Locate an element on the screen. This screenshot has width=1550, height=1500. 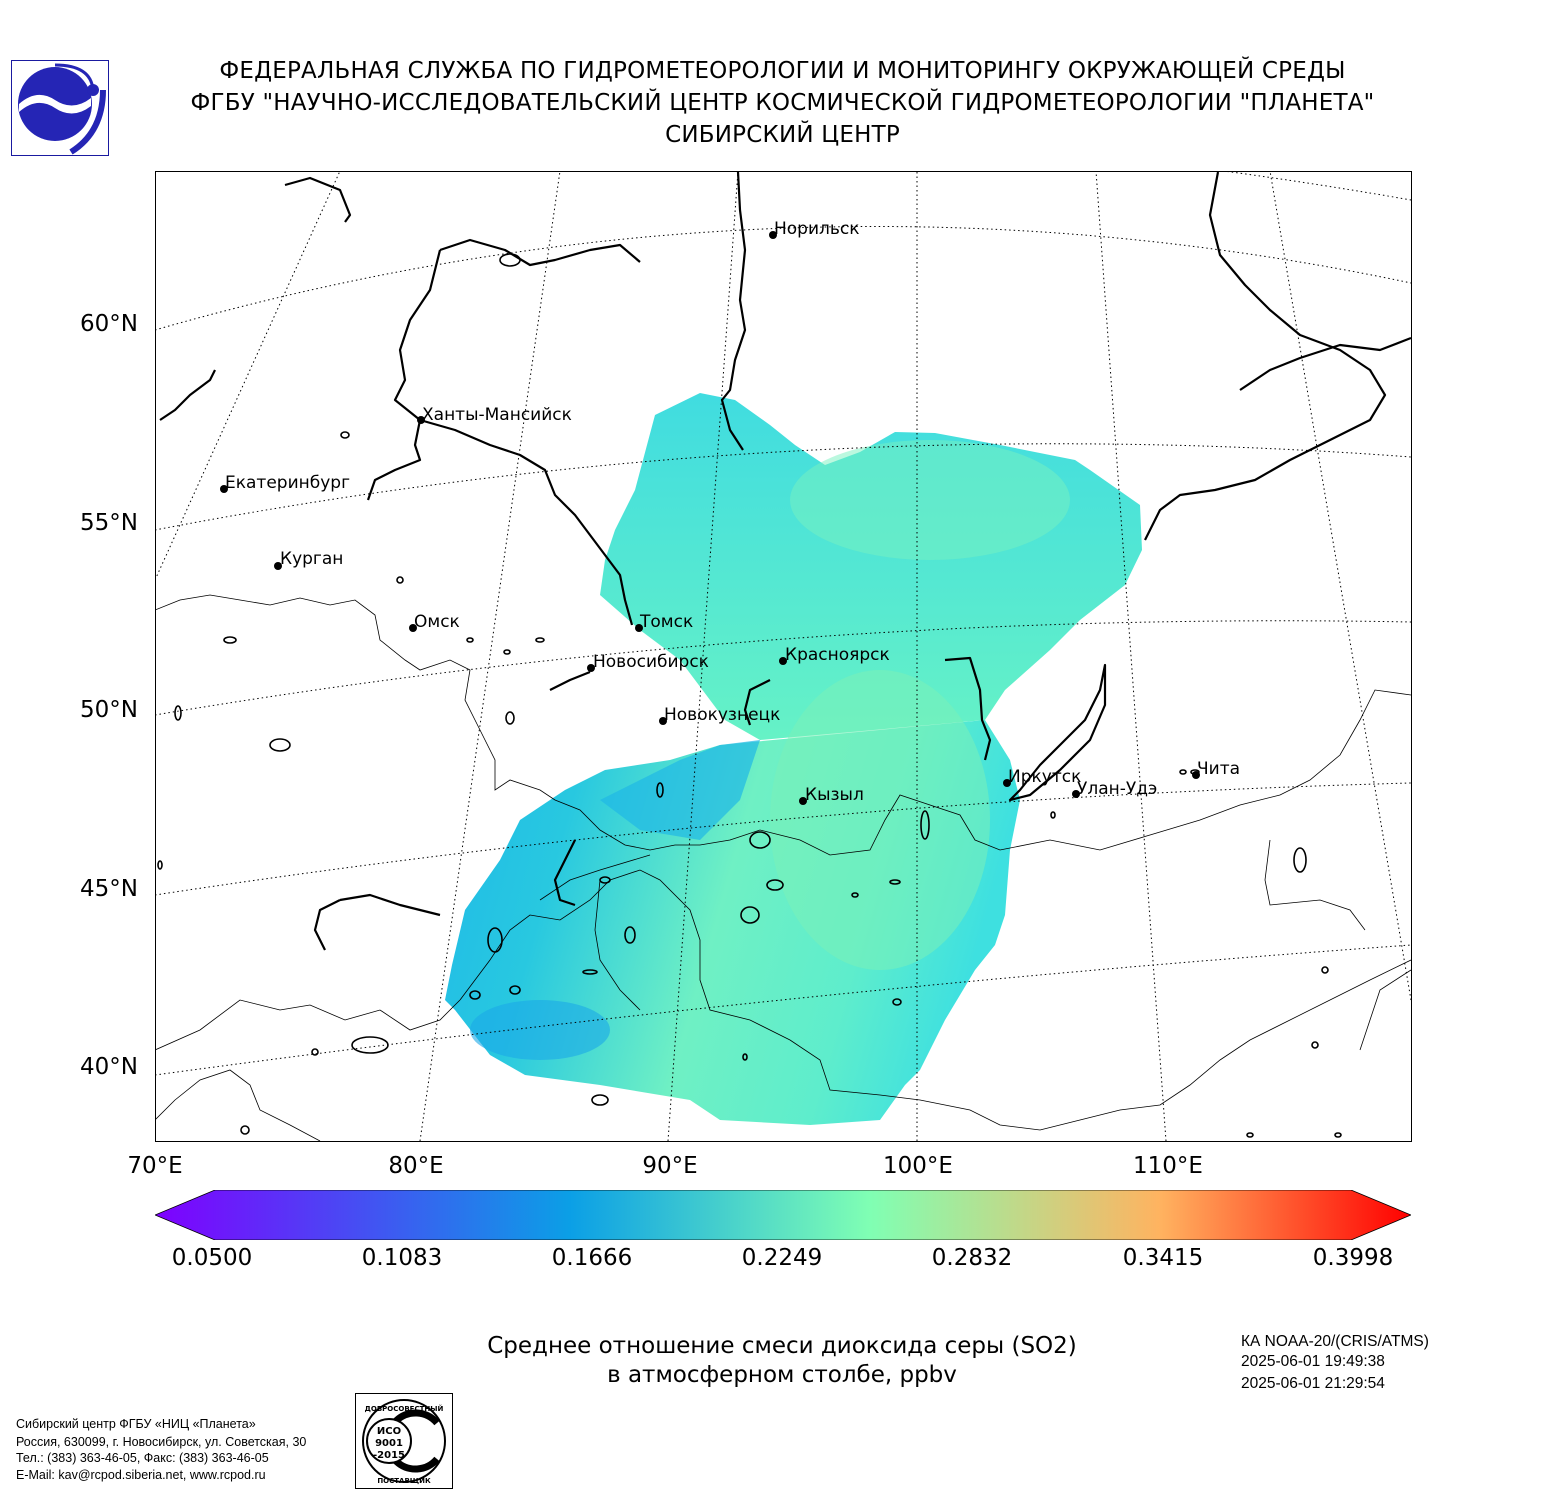
city-label: Екатеринбург is located at coordinates (288, 483).